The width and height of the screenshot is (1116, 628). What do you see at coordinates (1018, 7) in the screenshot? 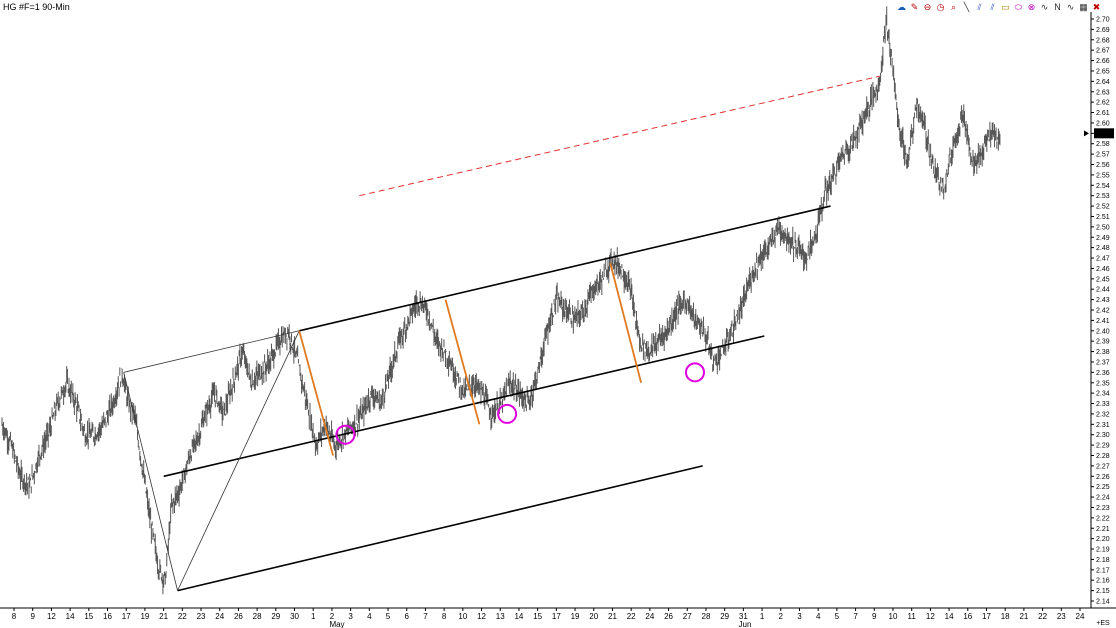
I see `ellipse-tool-icon: ⬭` at bounding box center [1018, 7].